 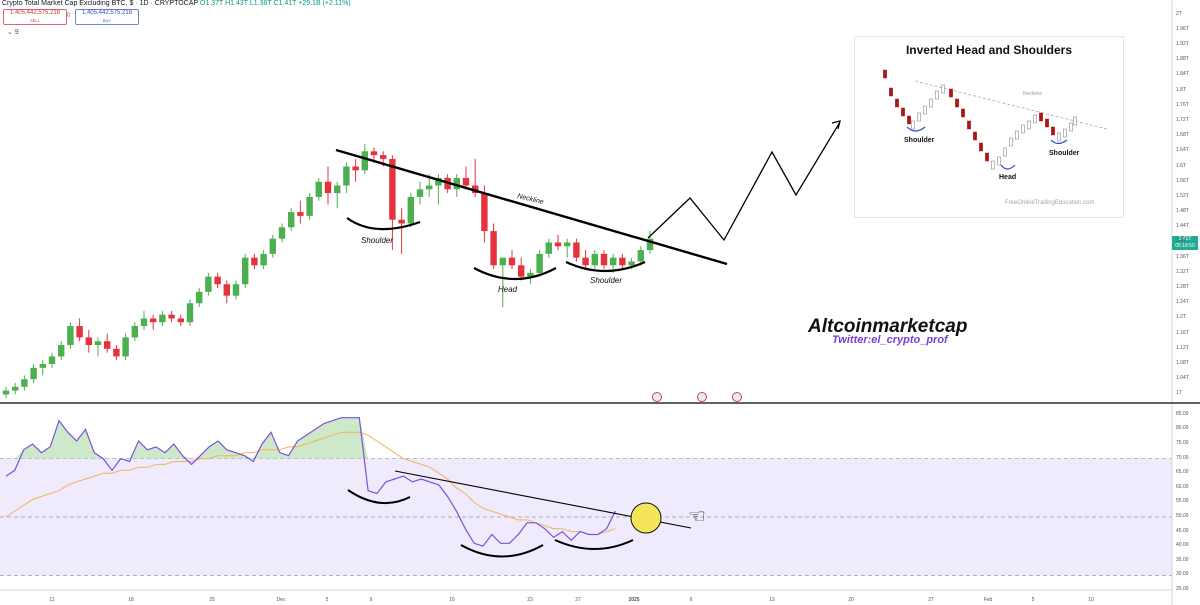 What do you see at coordinates (1182, 472) in the screenshot?
I see `rsi-tick-label: 65.00` at bounding box center [1182, 472].